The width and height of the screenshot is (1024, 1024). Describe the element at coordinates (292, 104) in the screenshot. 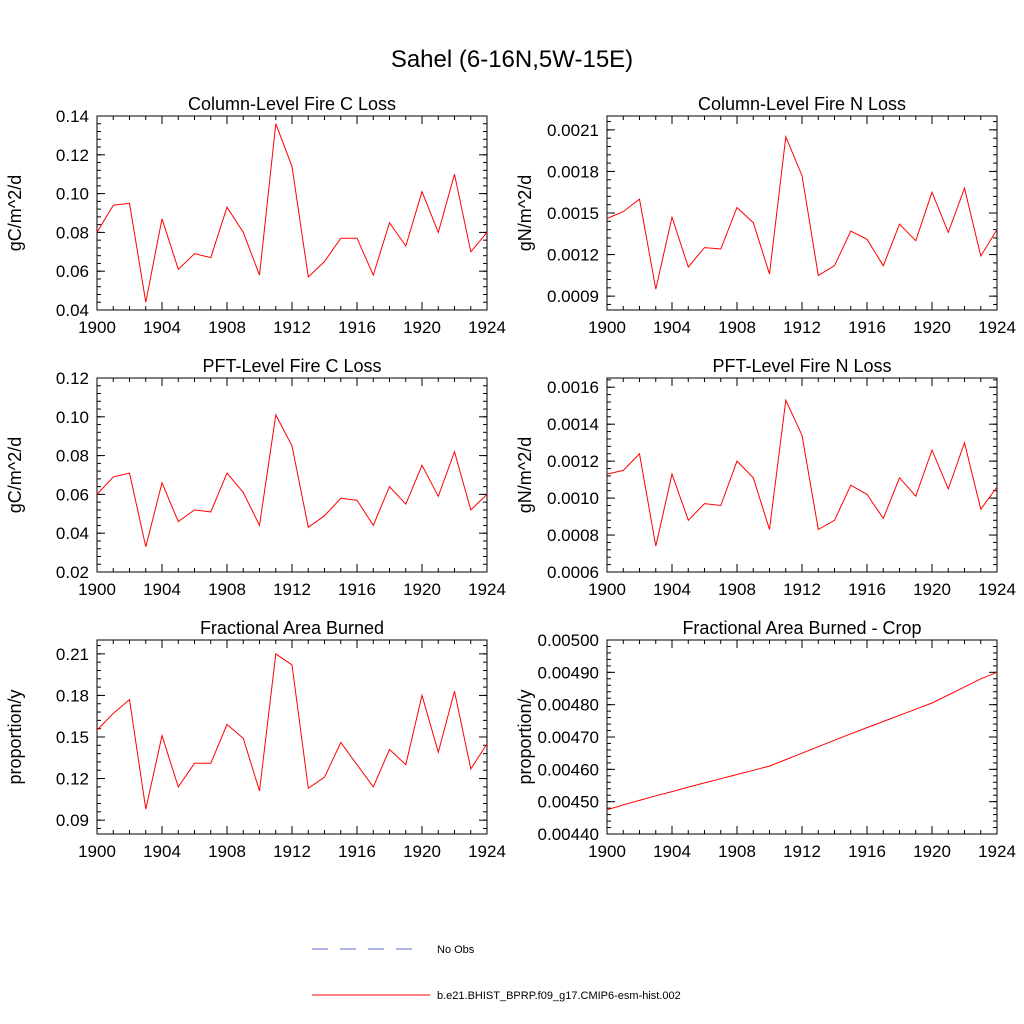

I see `panel-title: Column-Level Fire C Loss` at that location.